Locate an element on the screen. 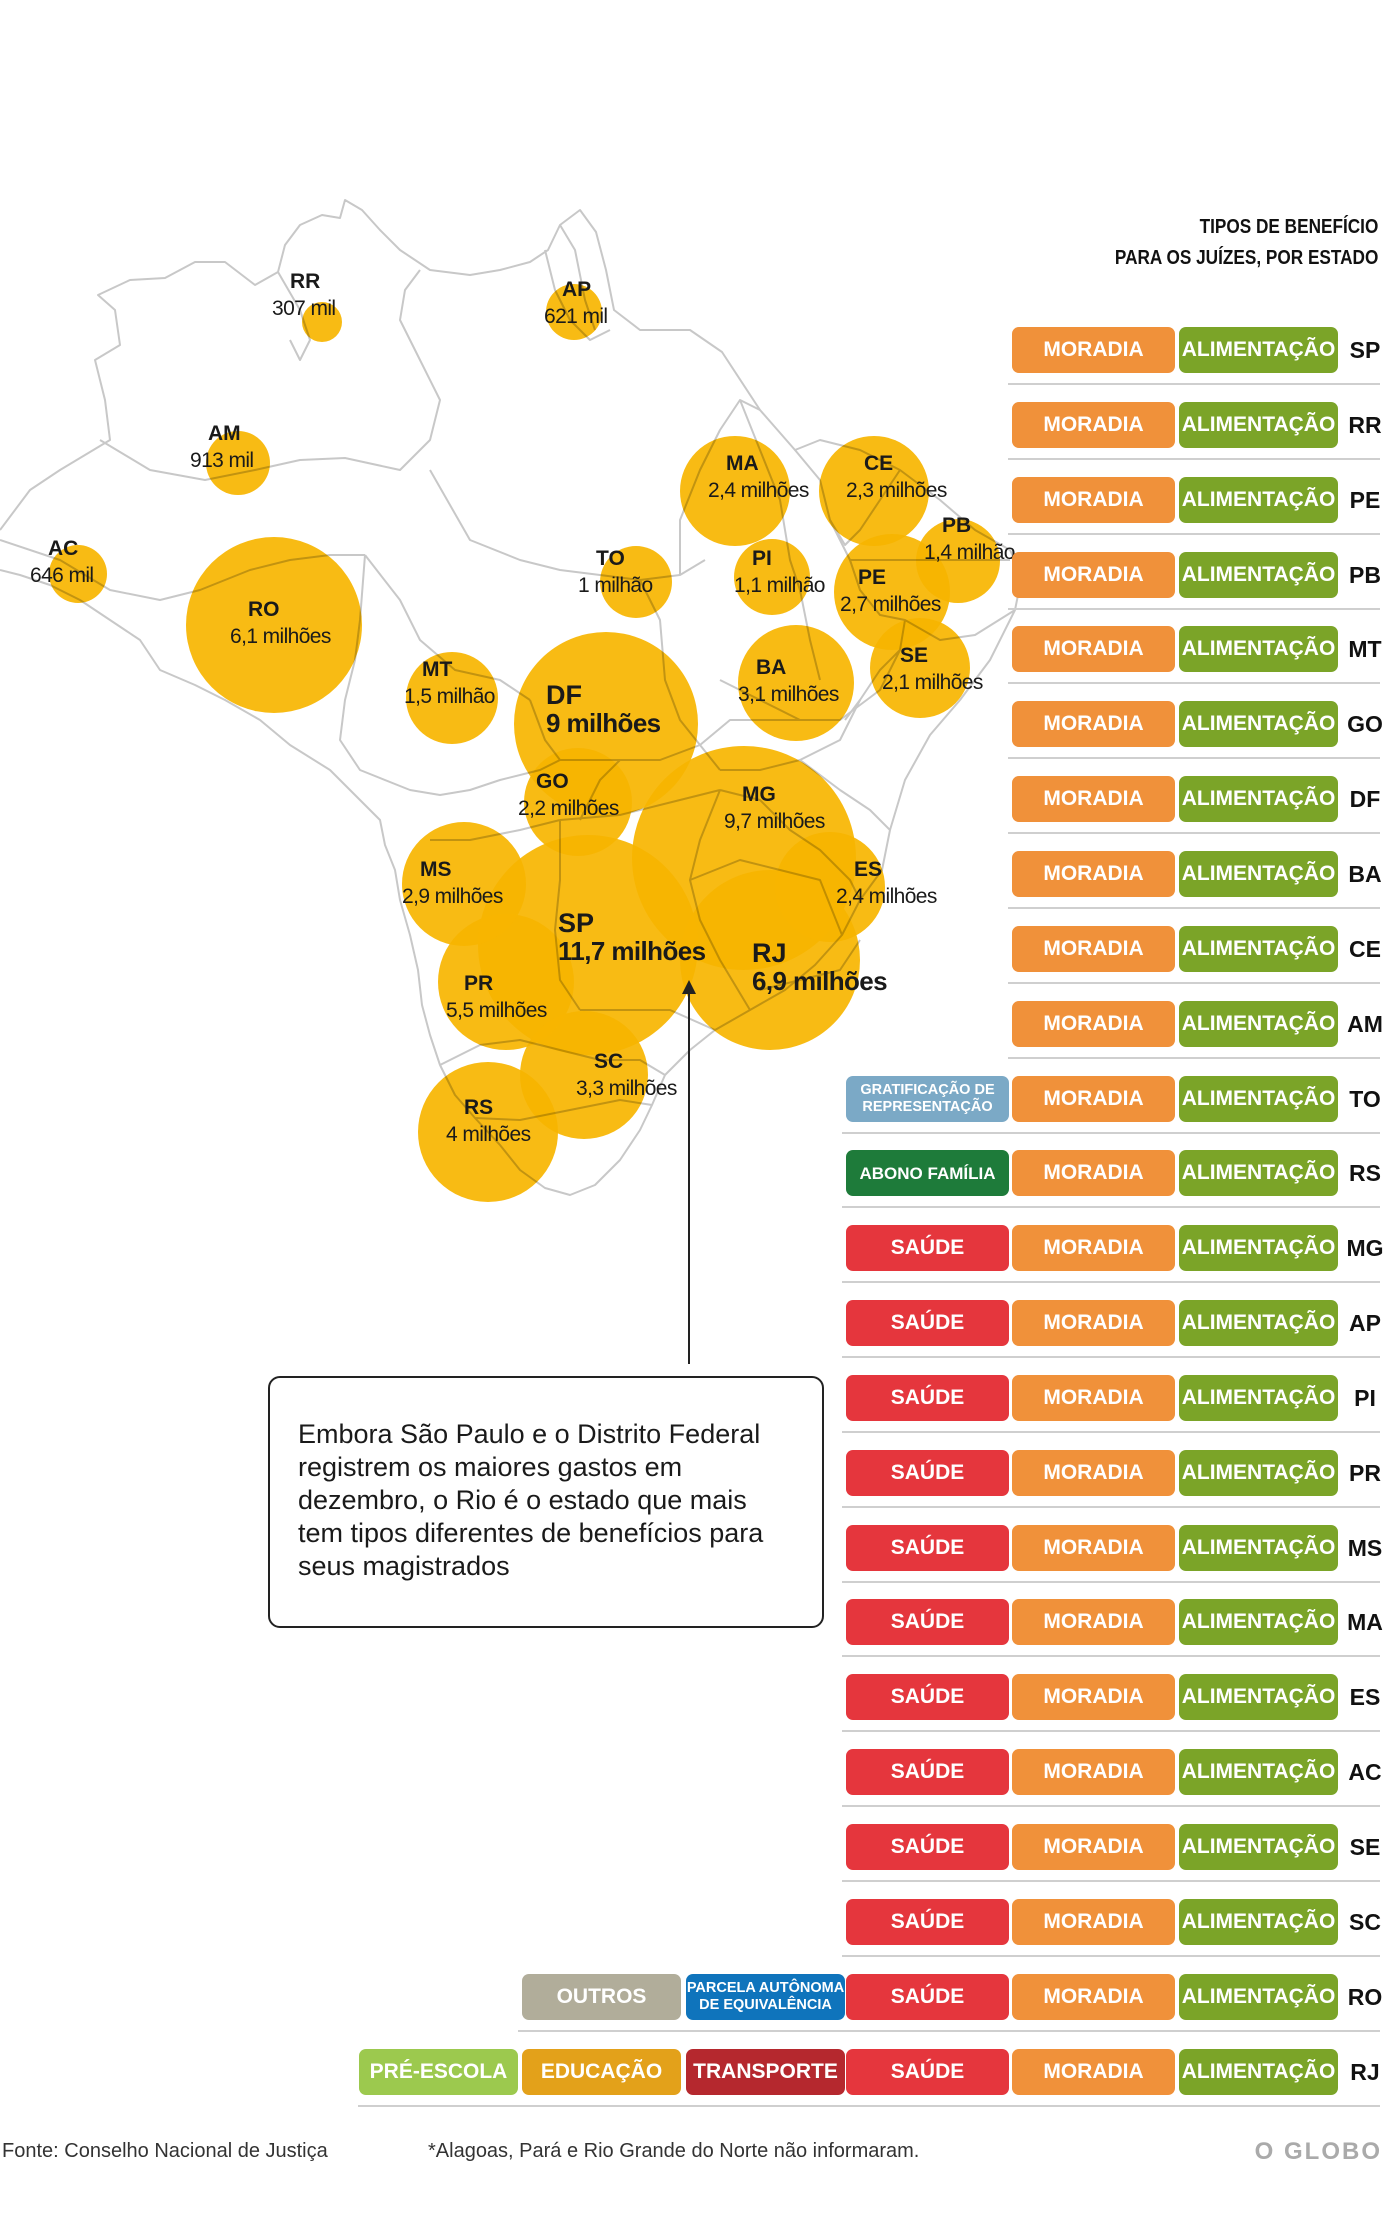 This screenshot has height=2224, width=1400. bubble-label-ms-value: 2,9 milhões is located at coordinates (452, 896).